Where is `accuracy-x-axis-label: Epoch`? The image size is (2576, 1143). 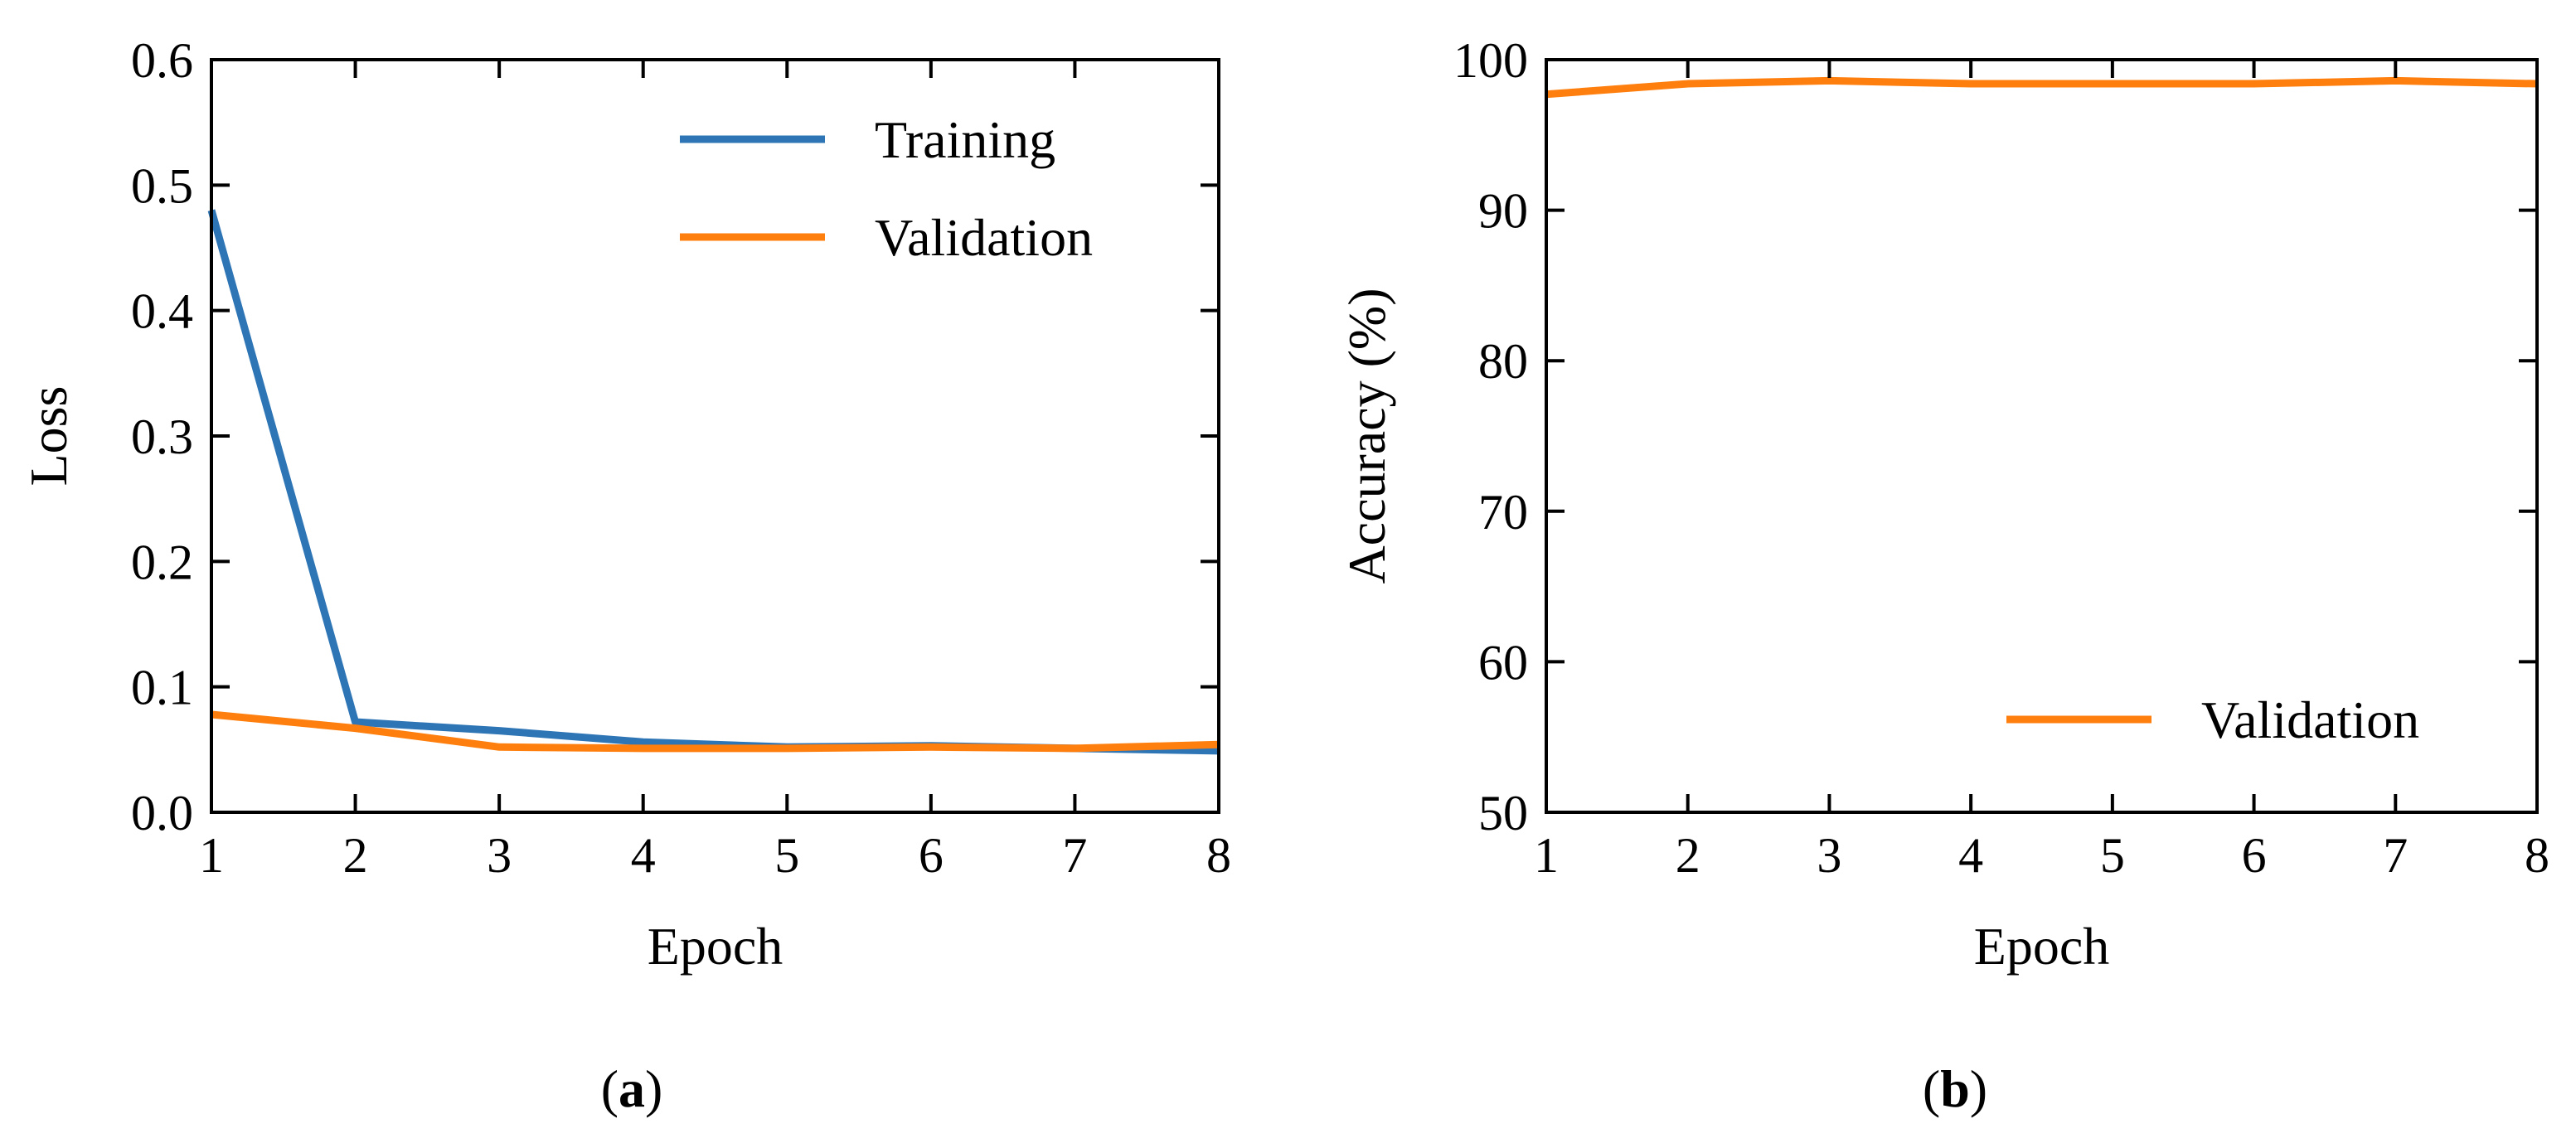
accuracy-x-axis-label: Epoch is located at coordinates (2042, 946).